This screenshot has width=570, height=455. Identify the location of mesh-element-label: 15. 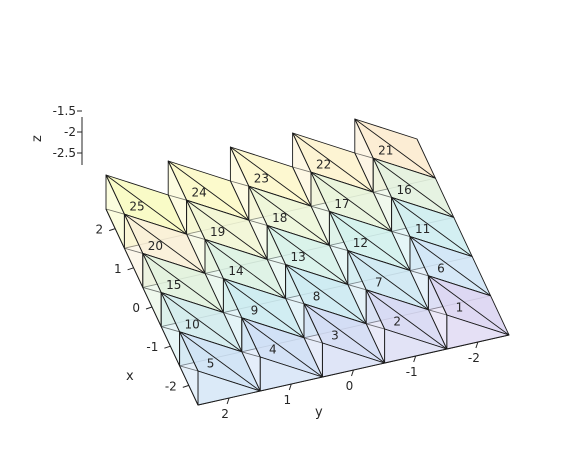
(173, 285).